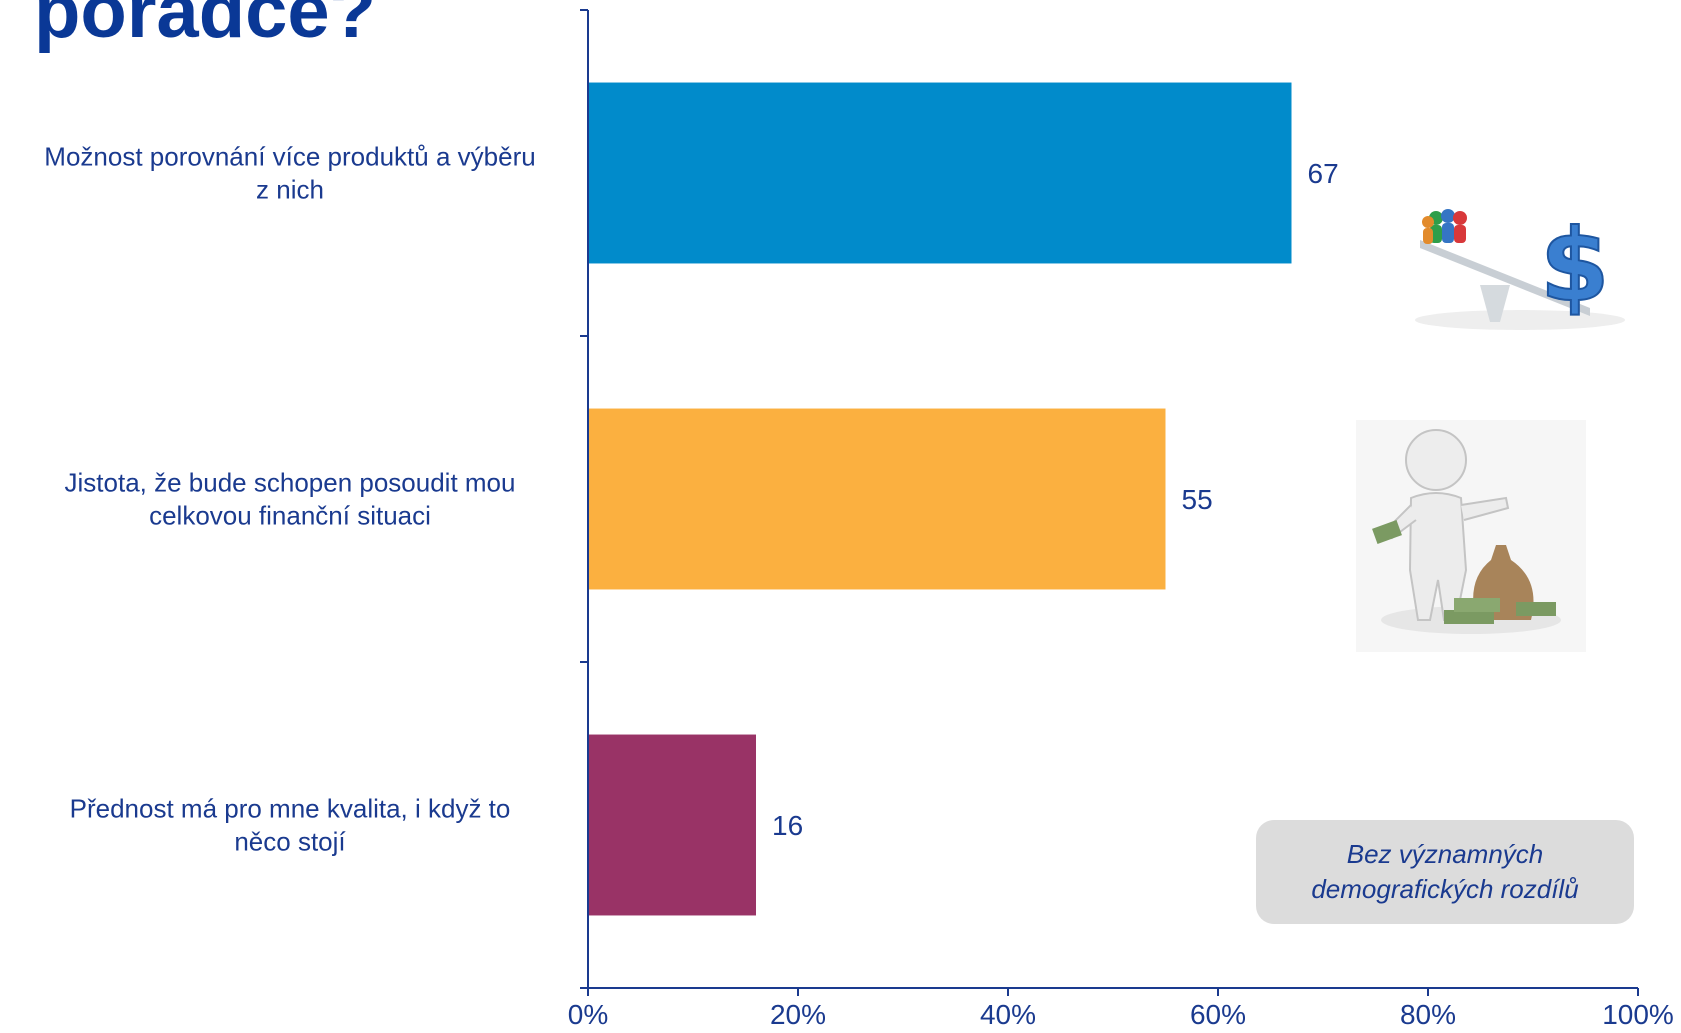 This screenshot has height=1033, width=1681. I want to click on value-label-1: 67, so click(1323, 173).